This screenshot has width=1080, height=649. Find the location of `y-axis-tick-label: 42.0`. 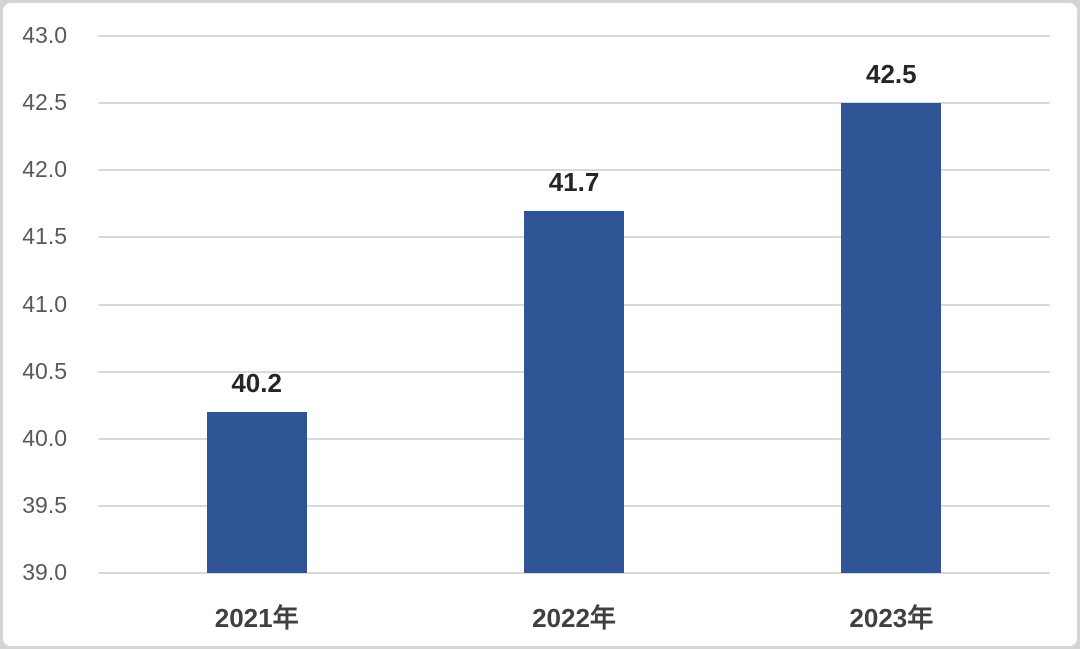

y-axis-tick-label: 42.0 is located at coordinates (44, 169).